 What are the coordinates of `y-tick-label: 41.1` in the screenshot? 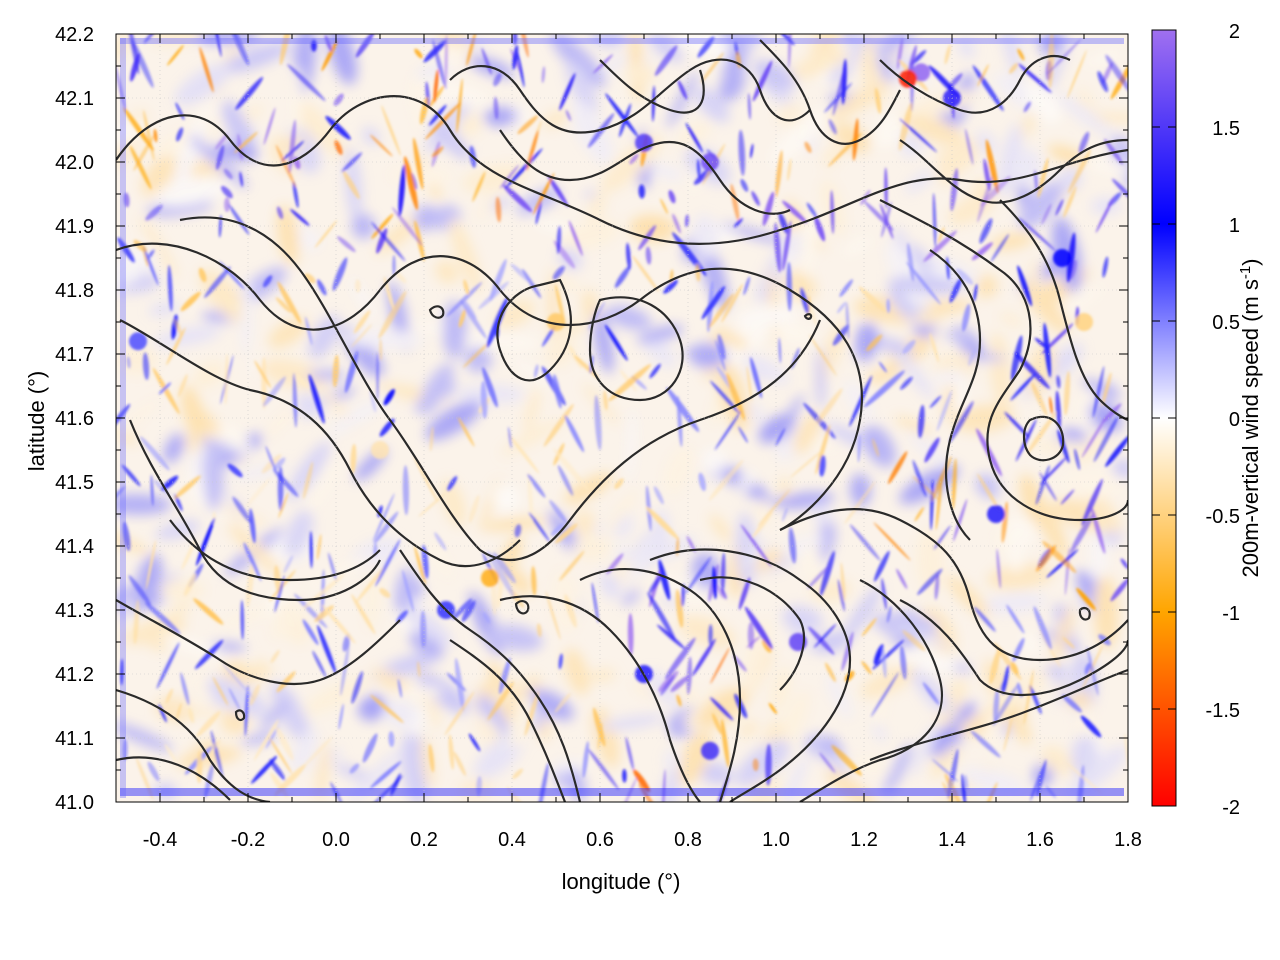 It's located at (74, 739).